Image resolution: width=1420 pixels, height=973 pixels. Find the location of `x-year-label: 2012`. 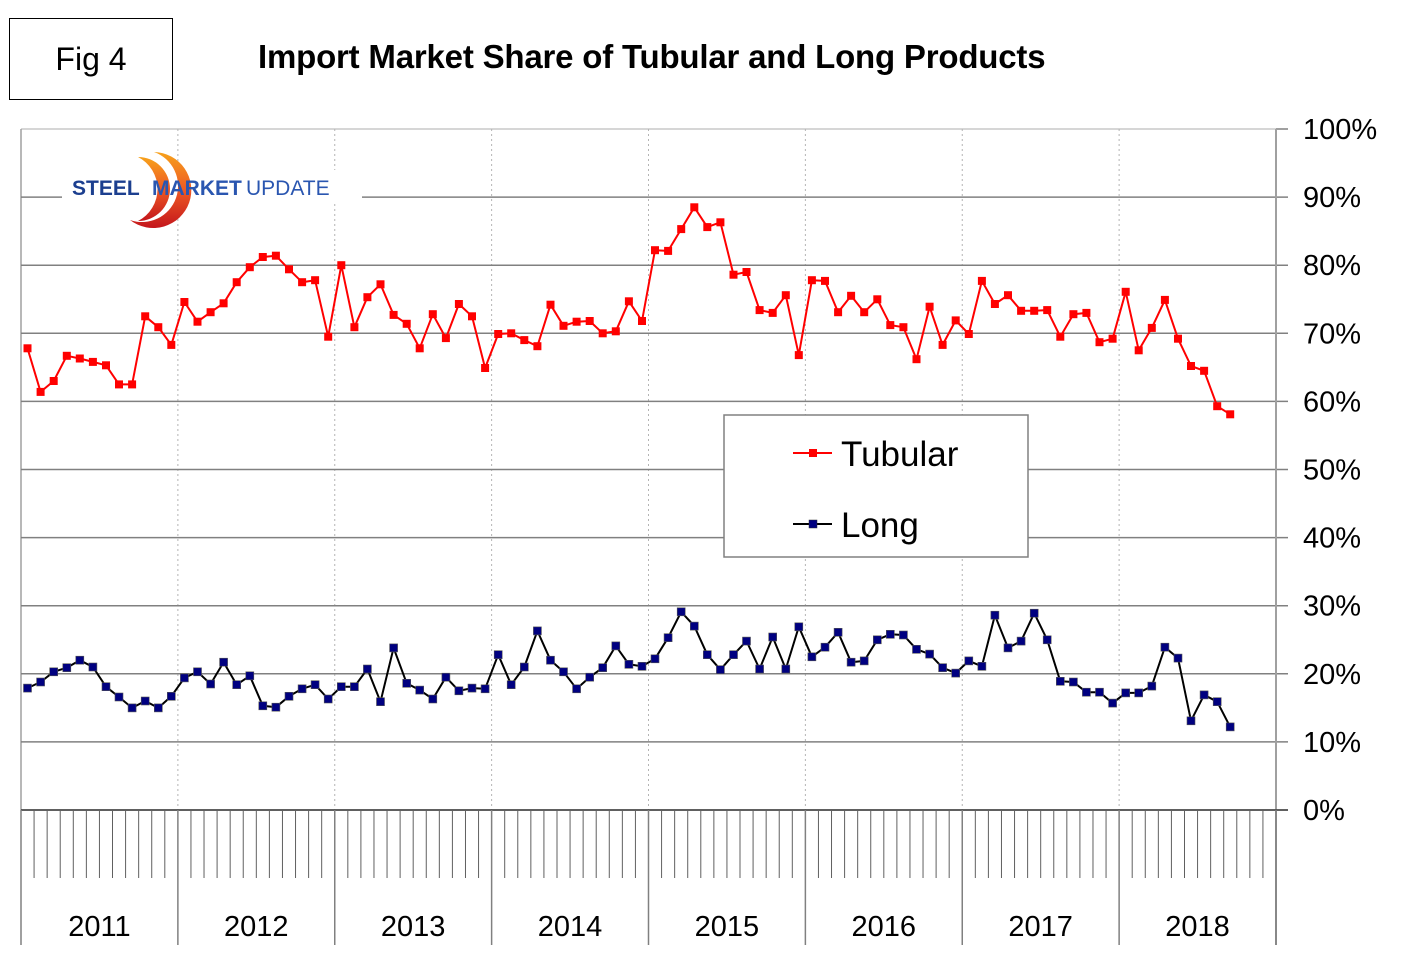

x-year-label: 2012 is located at coordinates (256, 927).